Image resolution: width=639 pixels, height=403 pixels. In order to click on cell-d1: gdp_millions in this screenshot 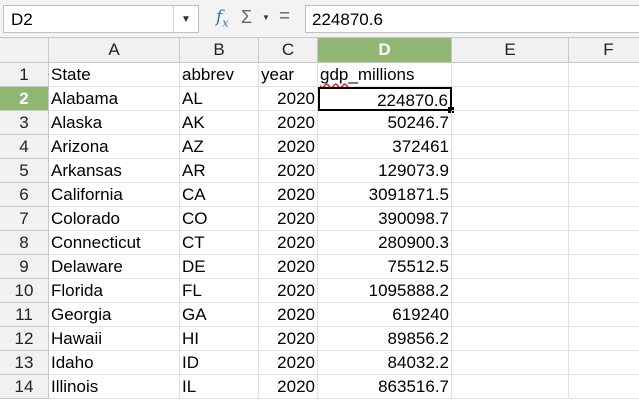, I will do `click(385, 75)`.